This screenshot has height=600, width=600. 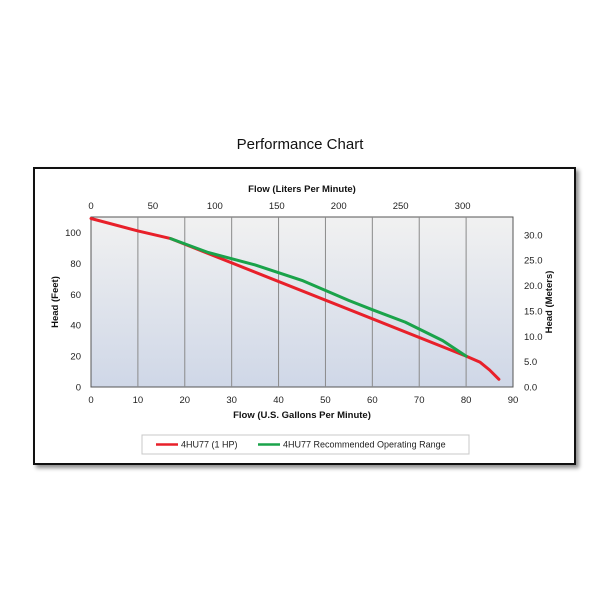 I want to click on x2-tick-label: 150, so click(x=277, y=206).